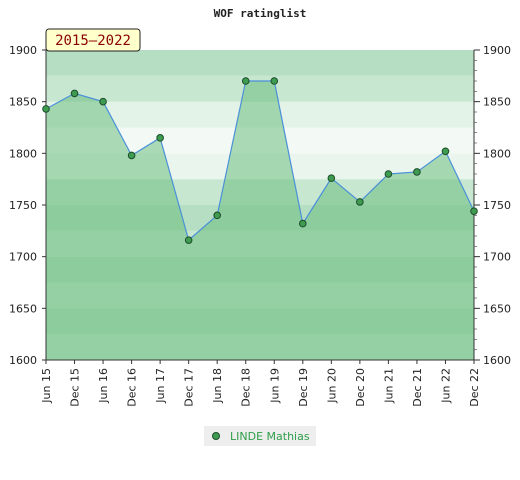  Describe the element at coordinates (417, 387) in the screenshot. I see `x-tick-label: Dec 21` at that location.